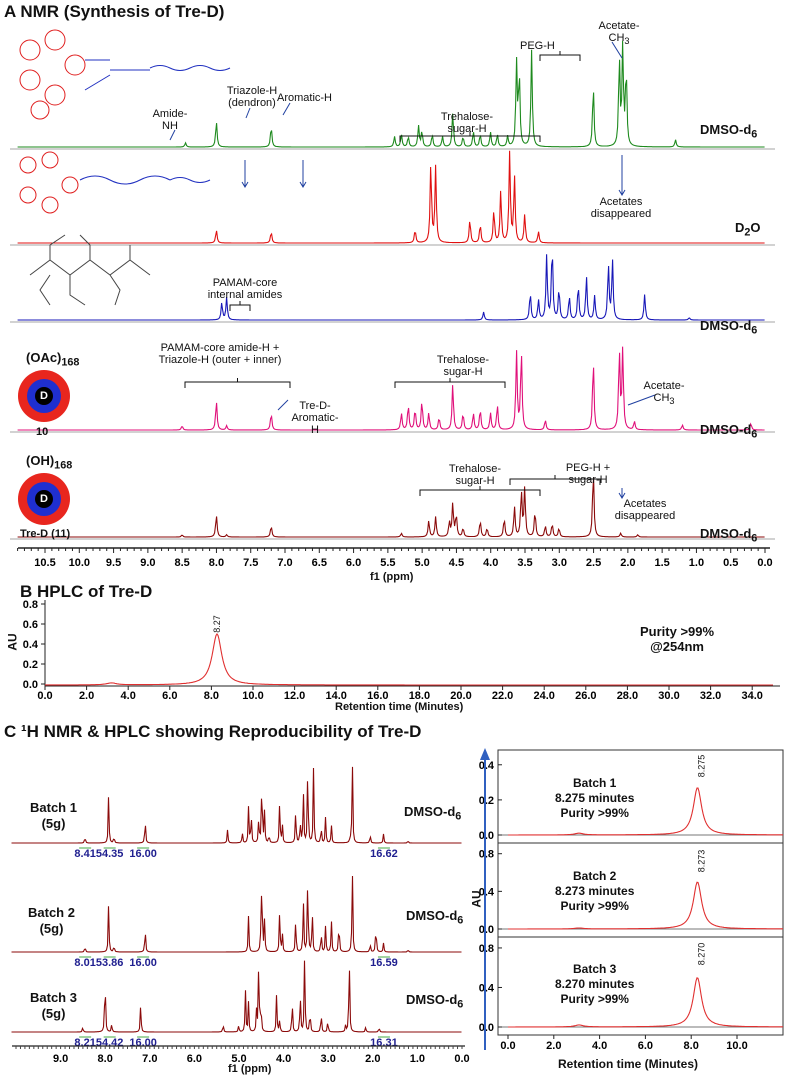 This screenshot has height=1087, width=787. What do you see at coordinates (252, 97) in the screenshot?
I see `label-triazole-h: Triazole-H (dendron)` at bounding box center [252, 97].